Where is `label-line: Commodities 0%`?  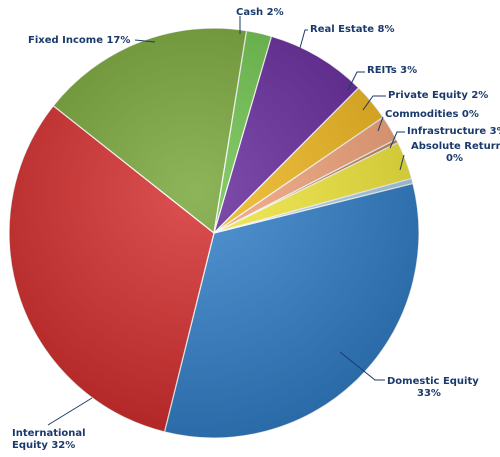 label-line: Commodities 0% is located at coordinates (432, 114).